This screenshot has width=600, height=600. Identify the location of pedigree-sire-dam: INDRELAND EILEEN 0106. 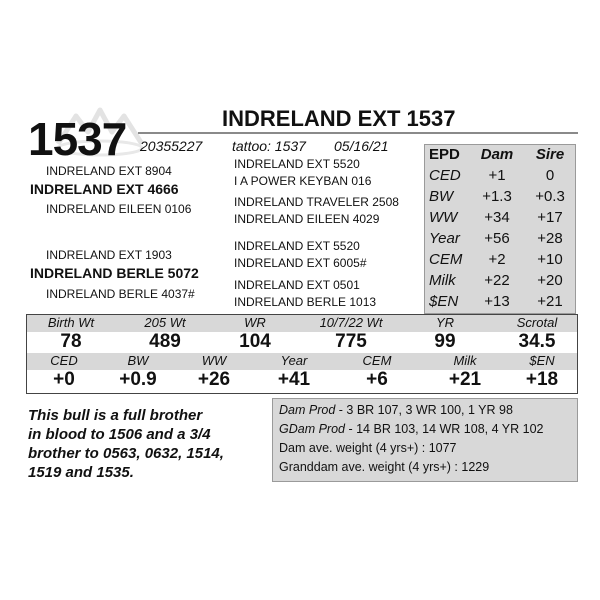
(119, 209).